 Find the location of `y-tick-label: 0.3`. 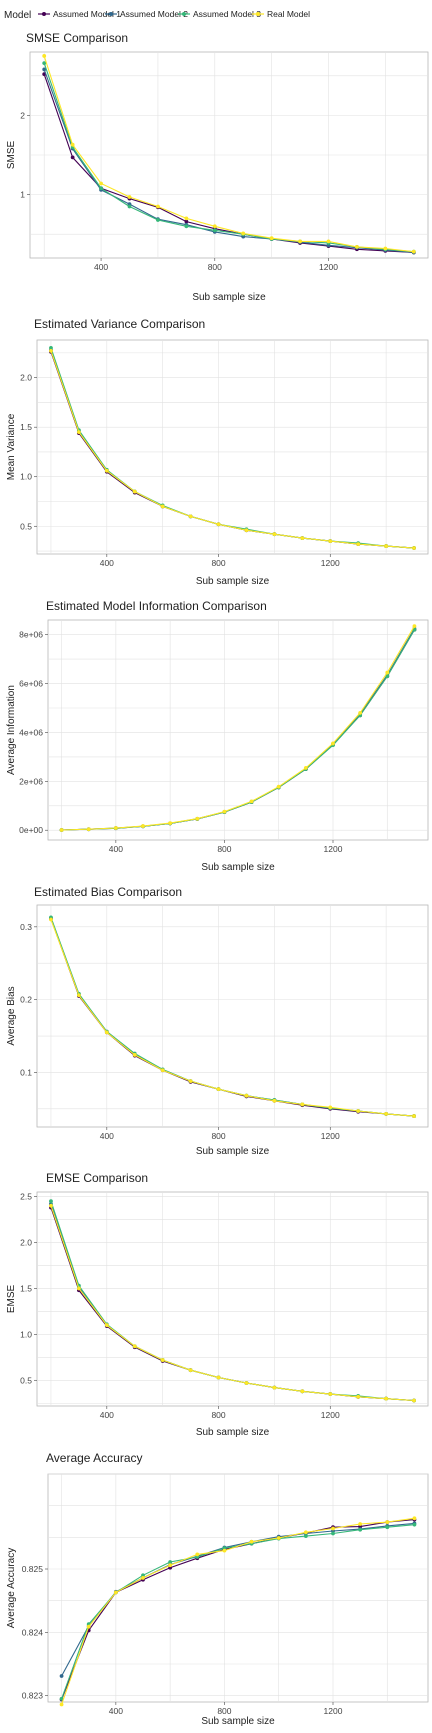

y-tick-label: 0.3 is located at coordinates (26, 927).